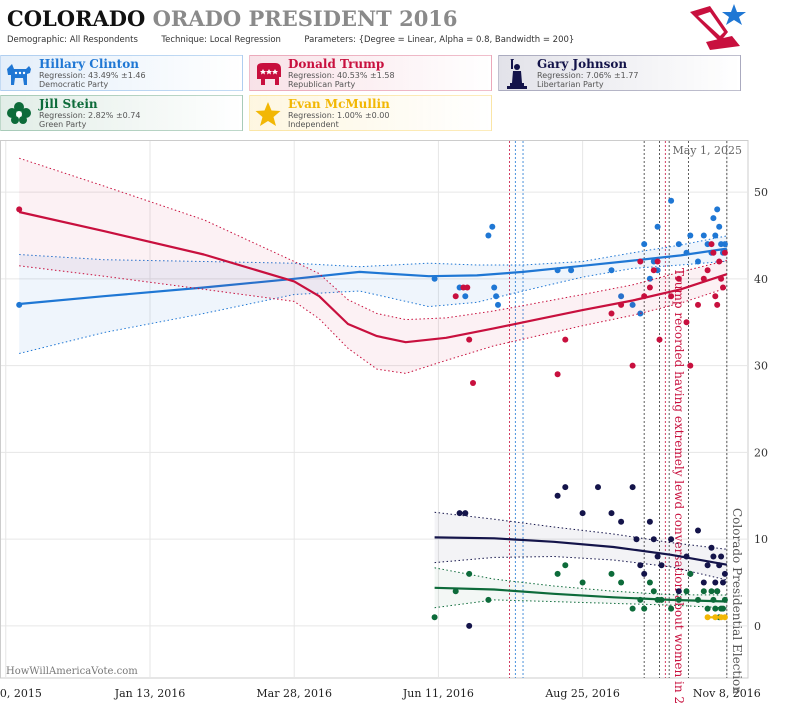 This screenshot has height=704, width=789. I want to click on demographic-value: All Respondents, so click(103, 40).